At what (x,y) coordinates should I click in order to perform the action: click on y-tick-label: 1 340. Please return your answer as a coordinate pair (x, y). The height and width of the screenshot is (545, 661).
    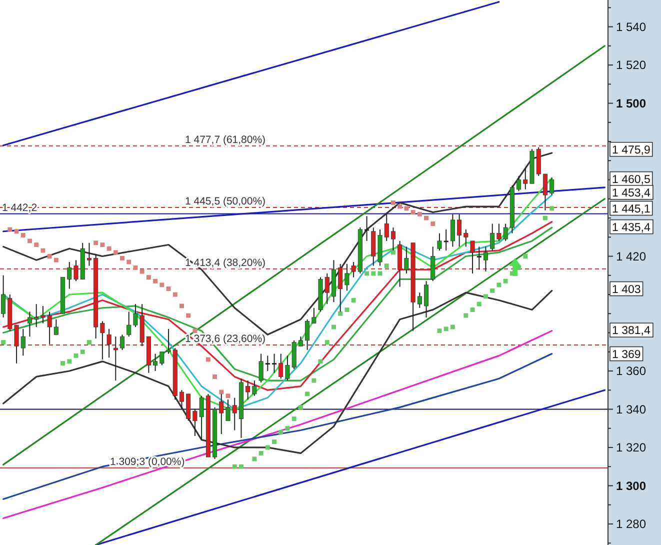
    Looking at the image, I should click on (631, 409).